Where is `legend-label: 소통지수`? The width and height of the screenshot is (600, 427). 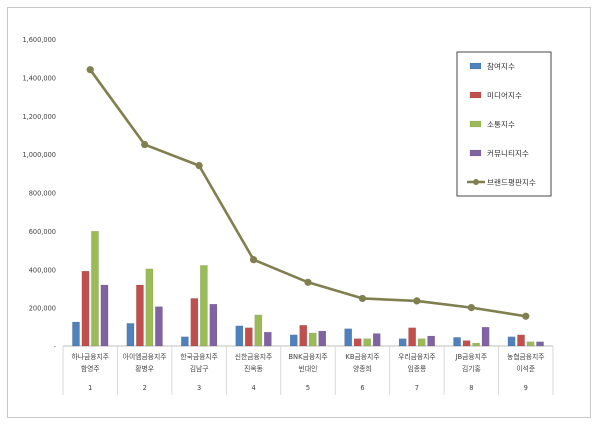
legend-label: 소통지수 is located at coordinates (501, 124).